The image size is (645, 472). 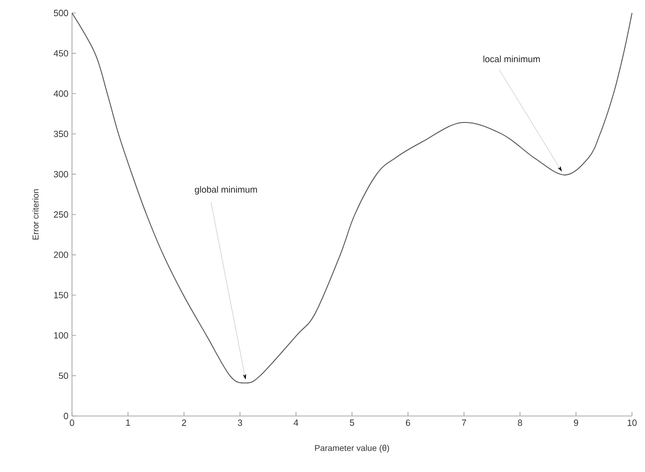 What do you see at coordinates (511, 59) in the screenshot?
I see `annotation: local minimum` at bounding box center [511, 59].